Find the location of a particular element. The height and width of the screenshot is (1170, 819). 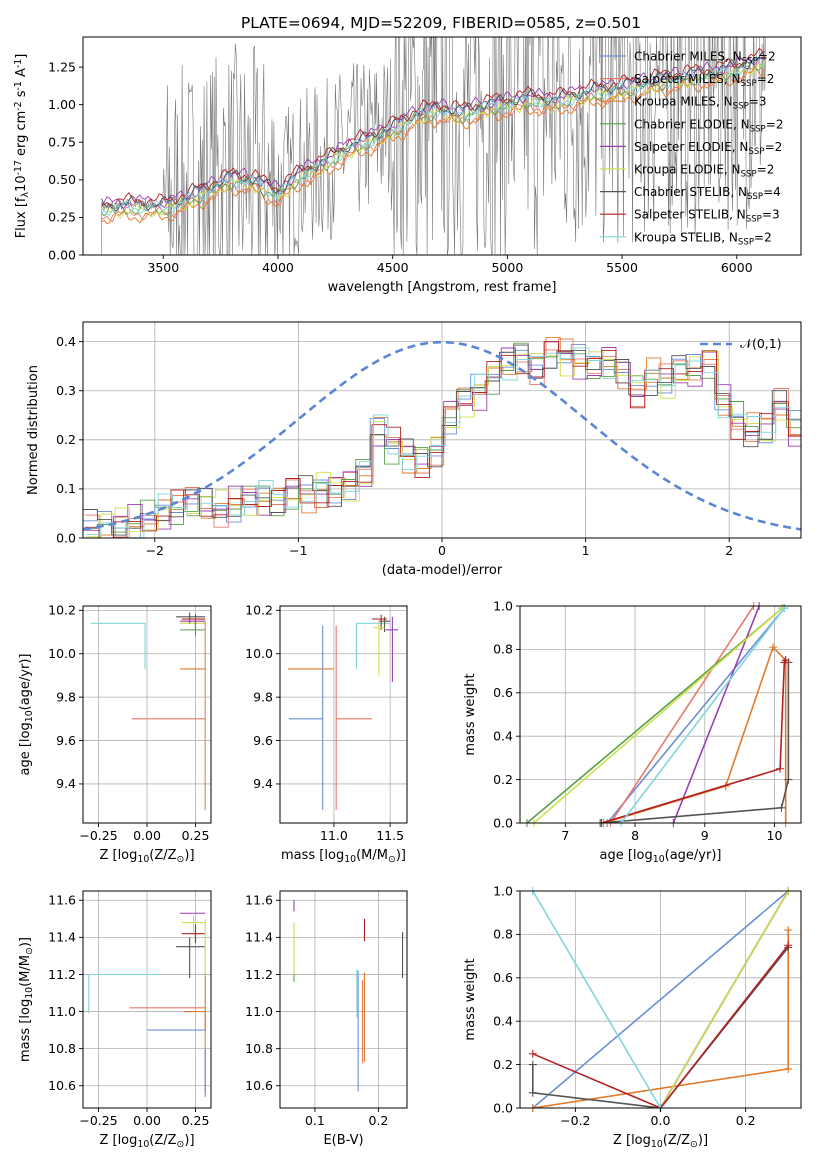

legend-label: Chabrier MILES, NSSP​=2 is located at coordinates (705, 58).